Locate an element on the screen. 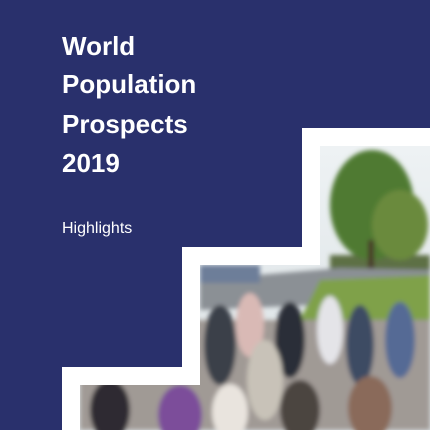 The width and height of the screenshot is (430, 430). photo-tree is located at coordinates (400, 225).